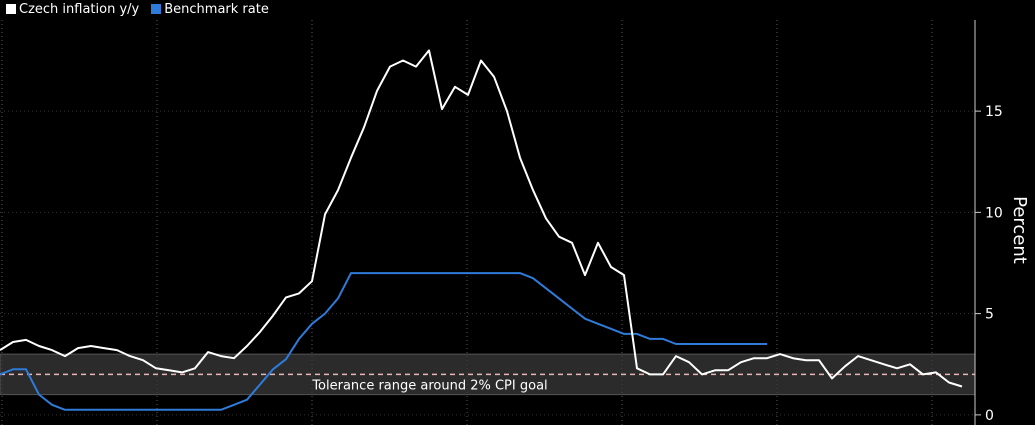 This screenshot has width=1035, height=425. What do you see at coordinates (488, 374) in the screenshot?
I see `tolerance-band-layer: Tolerance range around 2% CPI goal` at bounding box center [488, 374].